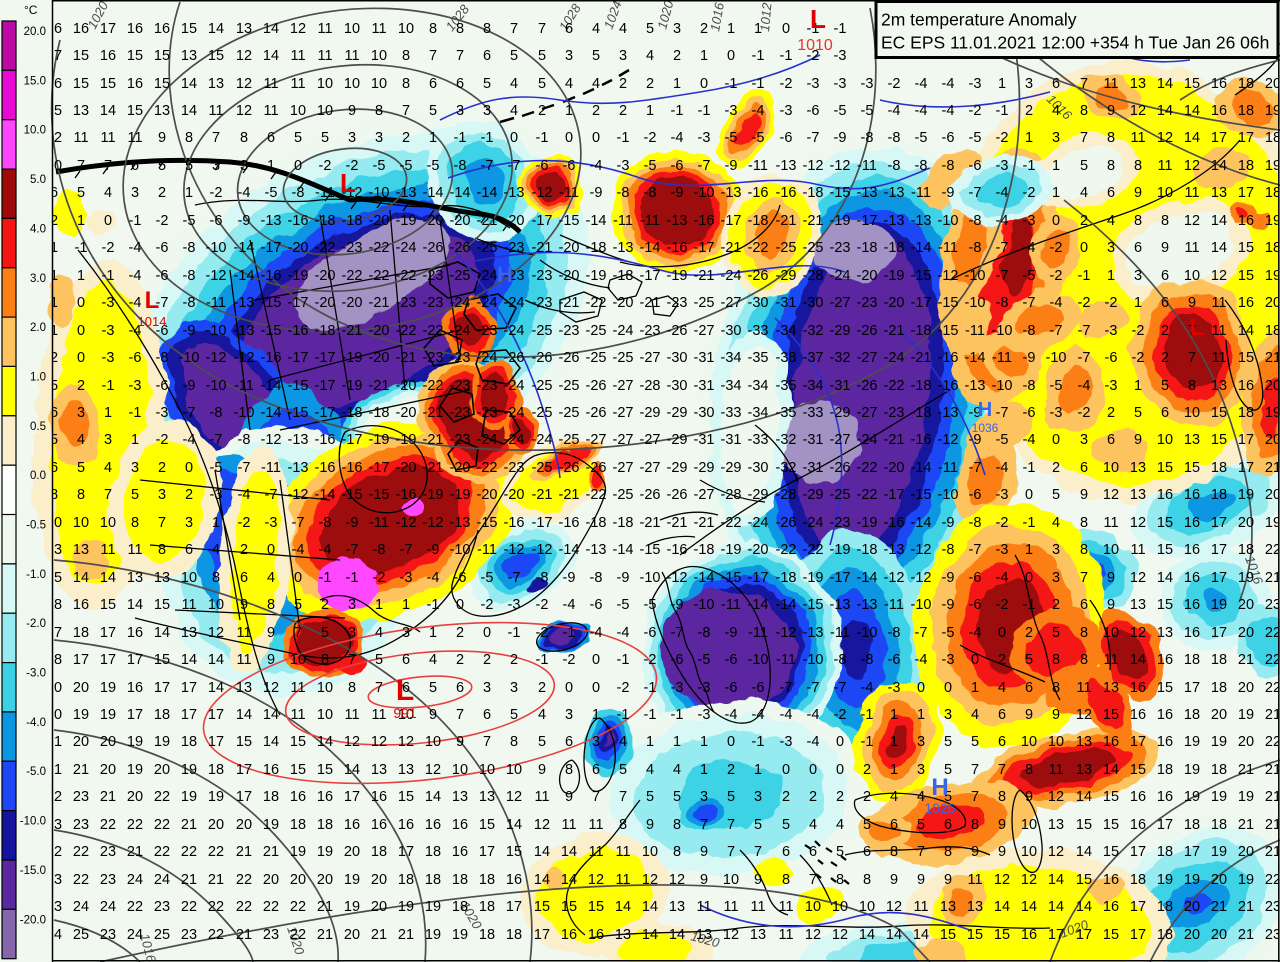 This screenshot has width=1280, height=962. What do you see at coordinates (36, 772) in the screenshot?
I see `svg-text: -5.0` at bounding box center [36, 772].